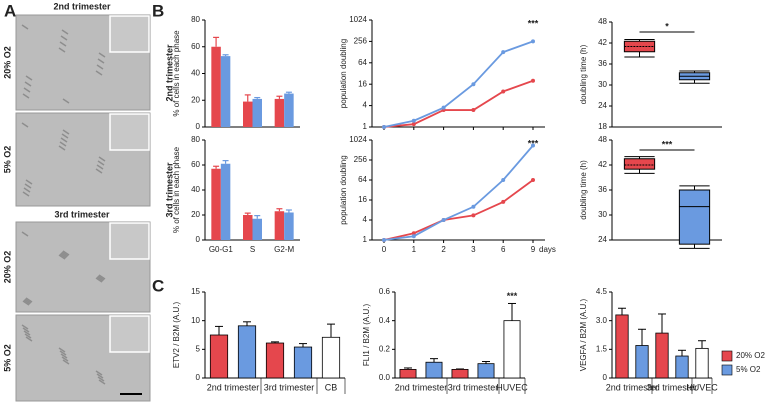  What do you see at coordinates (221, 249) in the screenshot?
I see `x-tick-label: G0-G1` at bounding box center [221, 249].